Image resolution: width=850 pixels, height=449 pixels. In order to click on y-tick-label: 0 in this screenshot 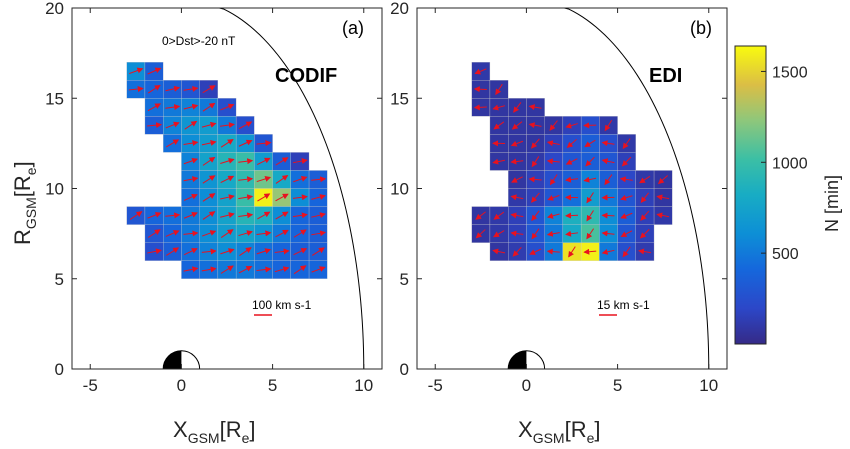, I will do `click(59, 369)`.